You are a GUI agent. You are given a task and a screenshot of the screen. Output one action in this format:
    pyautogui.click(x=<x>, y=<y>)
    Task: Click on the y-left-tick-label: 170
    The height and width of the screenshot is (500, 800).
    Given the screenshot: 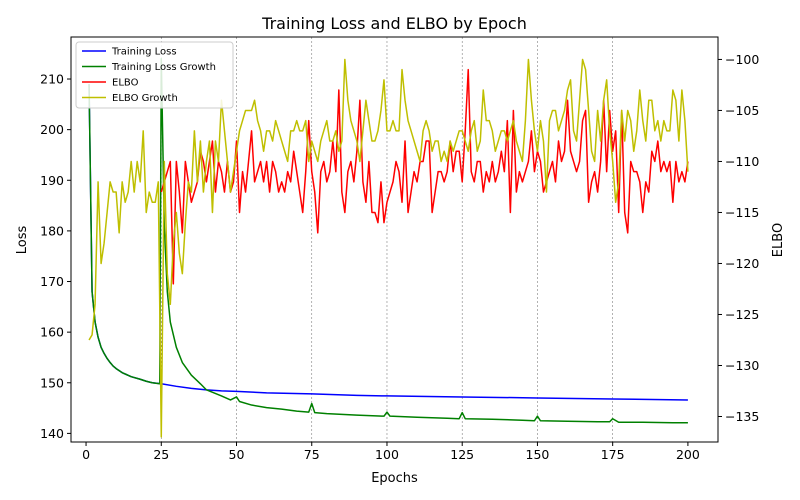 What is the action you would take?
    pyautogui.click(x=52, y=281)
    